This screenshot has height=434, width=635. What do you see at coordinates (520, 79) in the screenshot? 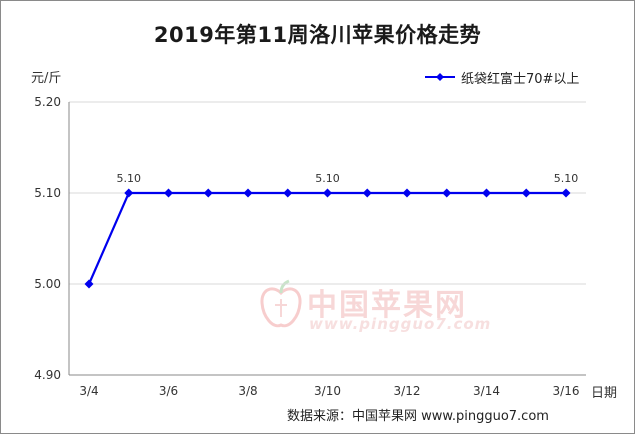
I see `legend-label: 纸袋红富士70#以上` at bounding box center [520, 79].